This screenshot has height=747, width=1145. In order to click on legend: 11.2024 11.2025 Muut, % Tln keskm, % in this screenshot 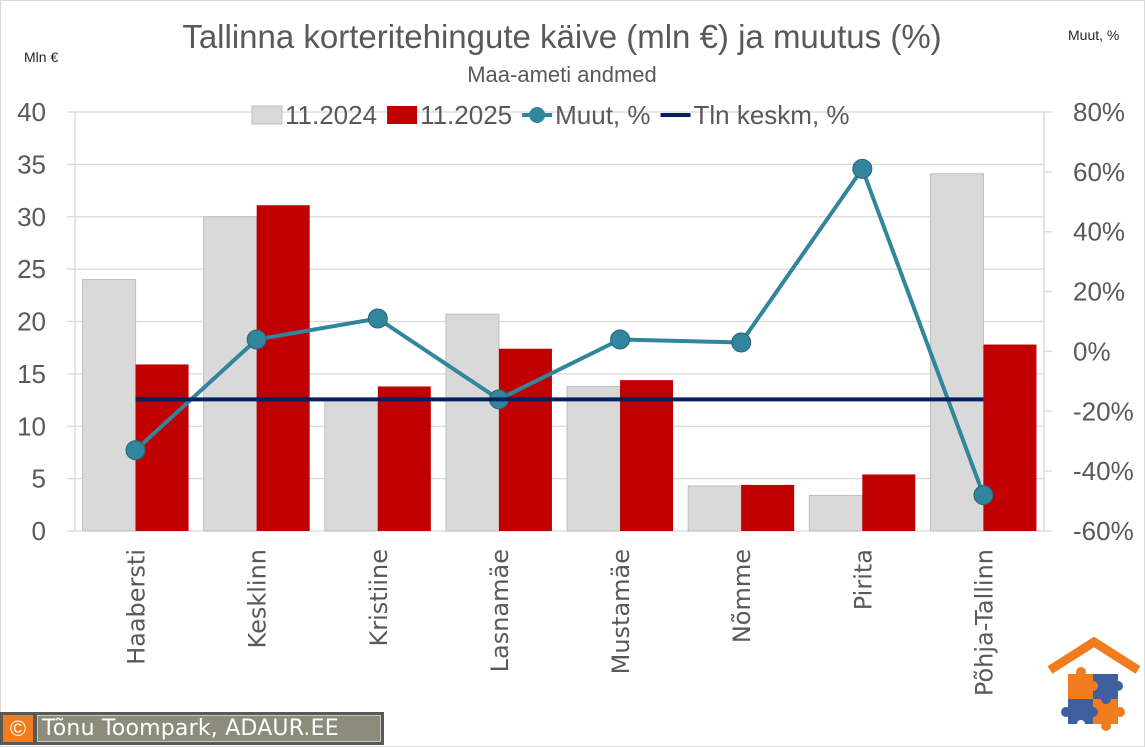, I will do `click(550, 115)`.